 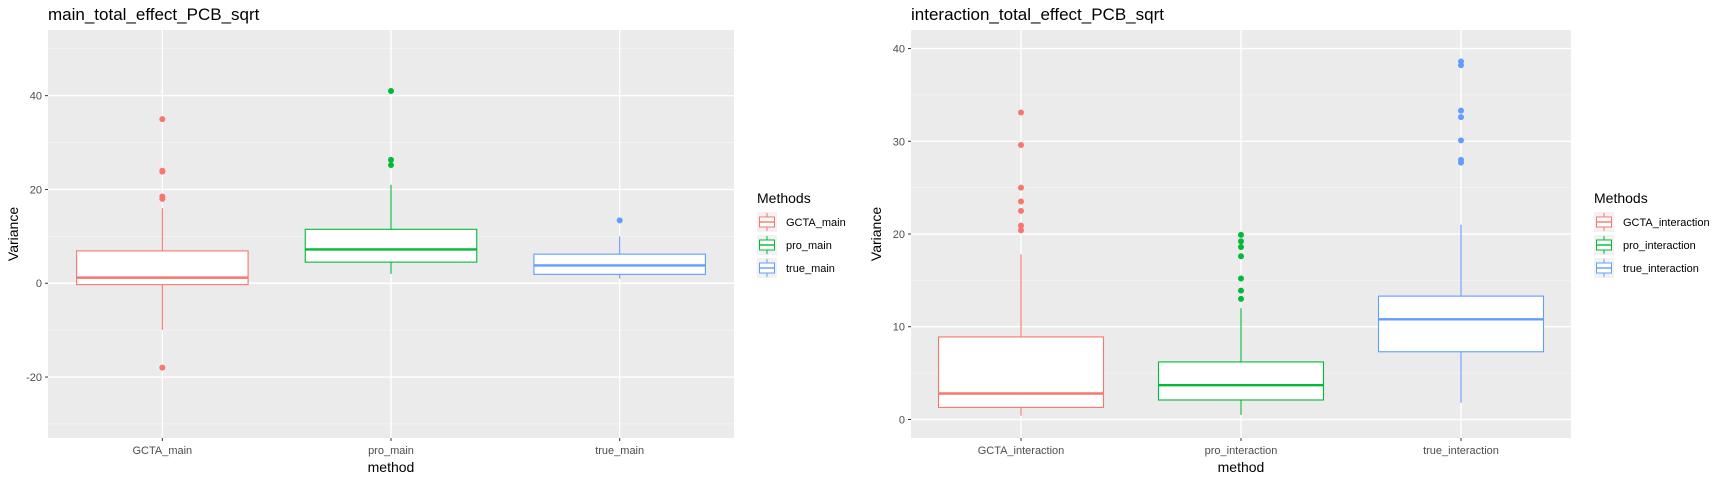 What do you see at coordinates (1661, 269) in the screenshot?
I see `legend-label: true_interaction` at bounding box center [1661, 269].